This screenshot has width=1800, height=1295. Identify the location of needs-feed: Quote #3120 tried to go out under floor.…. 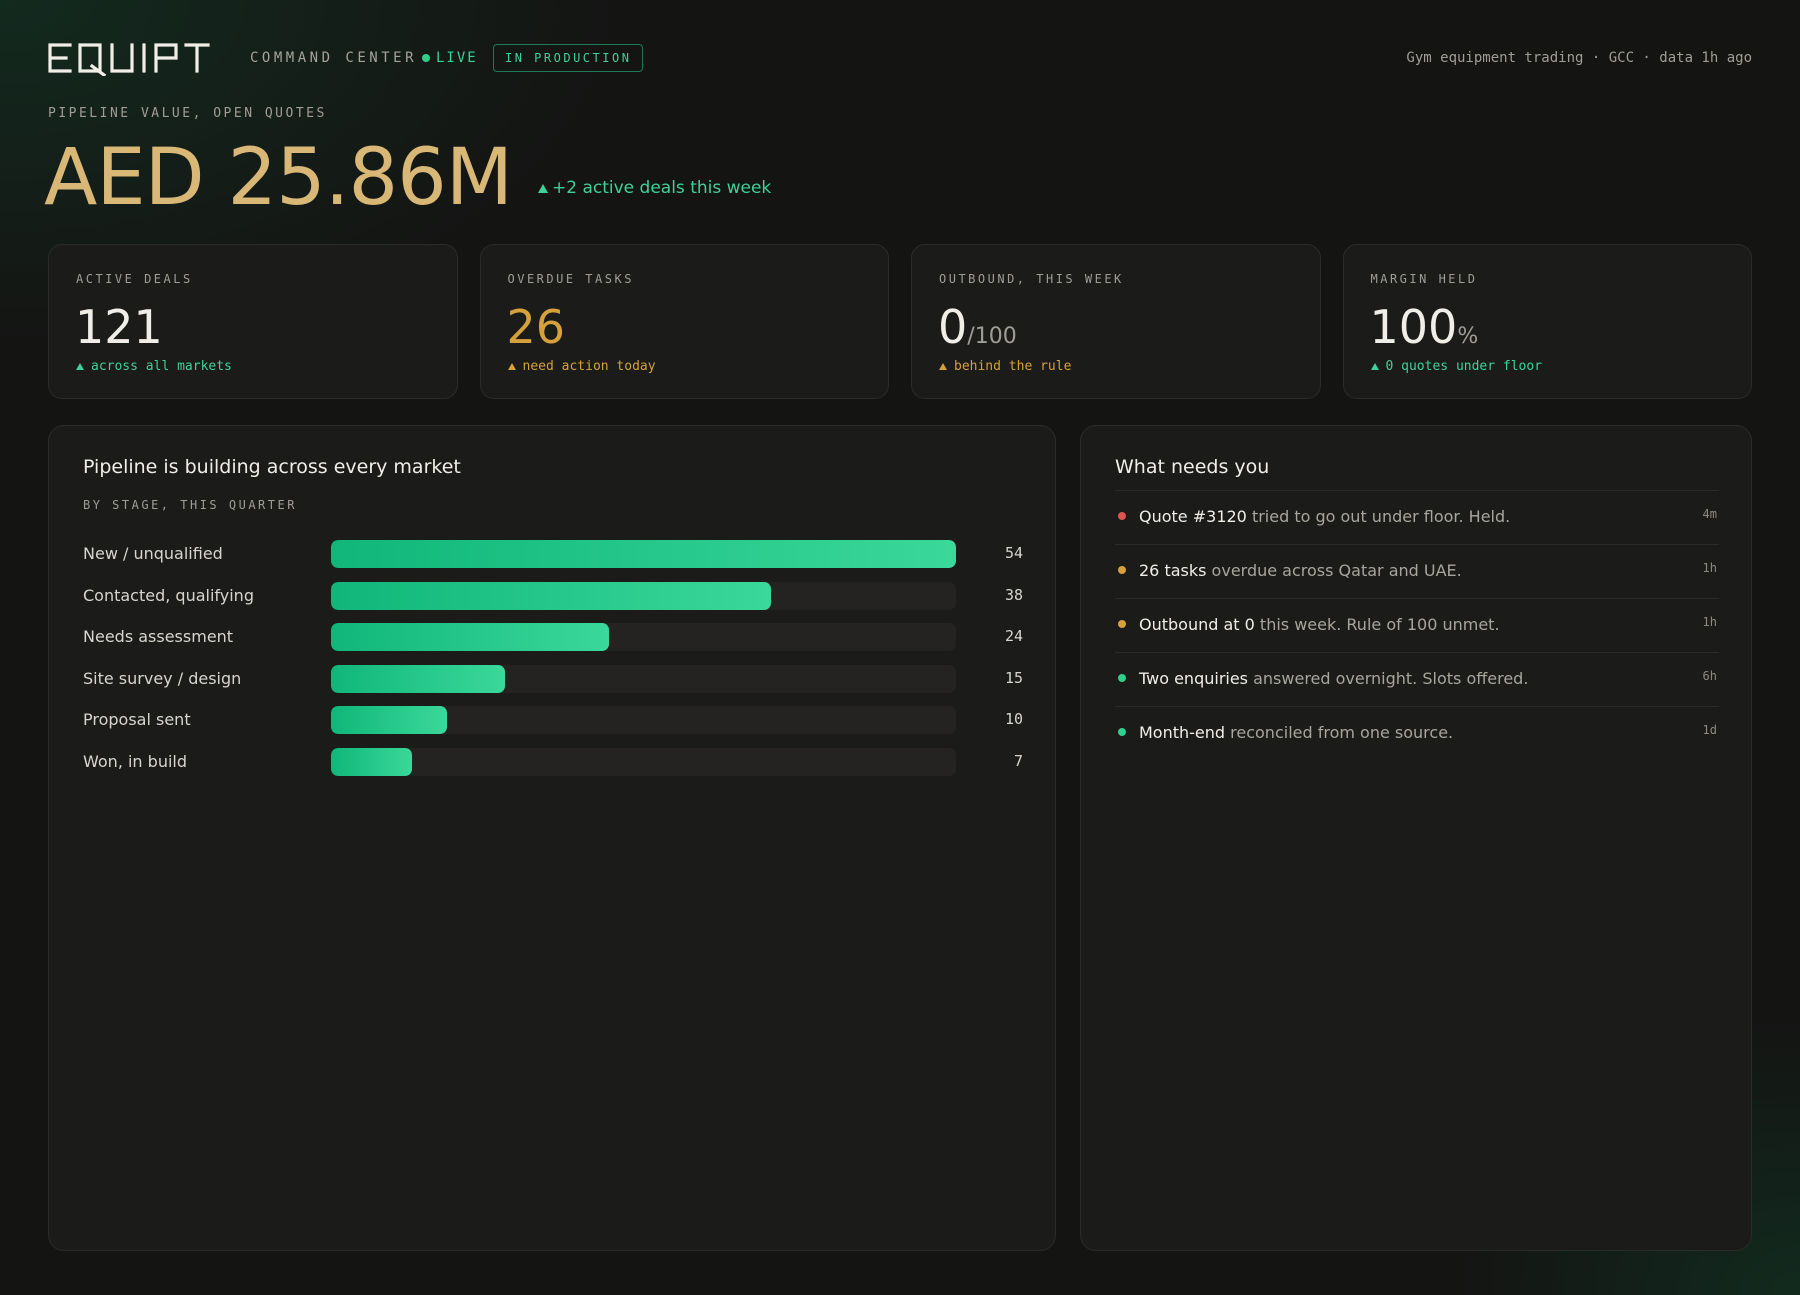
(1417, 625).